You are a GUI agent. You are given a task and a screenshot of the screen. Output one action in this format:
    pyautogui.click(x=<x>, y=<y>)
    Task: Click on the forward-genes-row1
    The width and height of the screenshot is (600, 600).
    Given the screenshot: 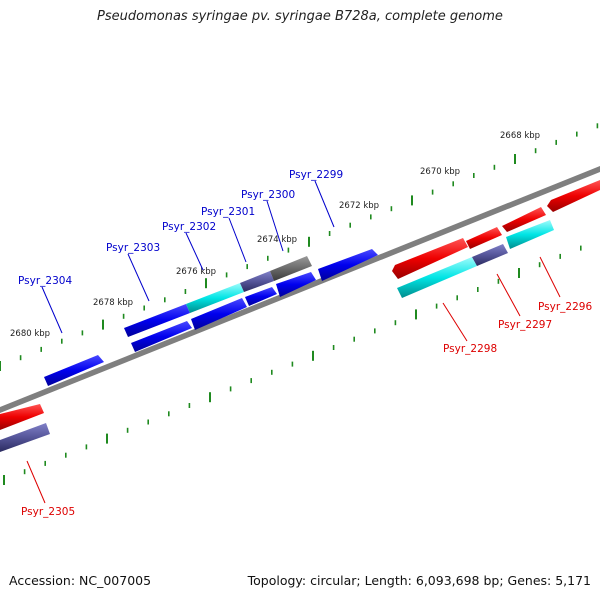 What is the action you would take?
    pyautogui.click(x=211, y=317)
    